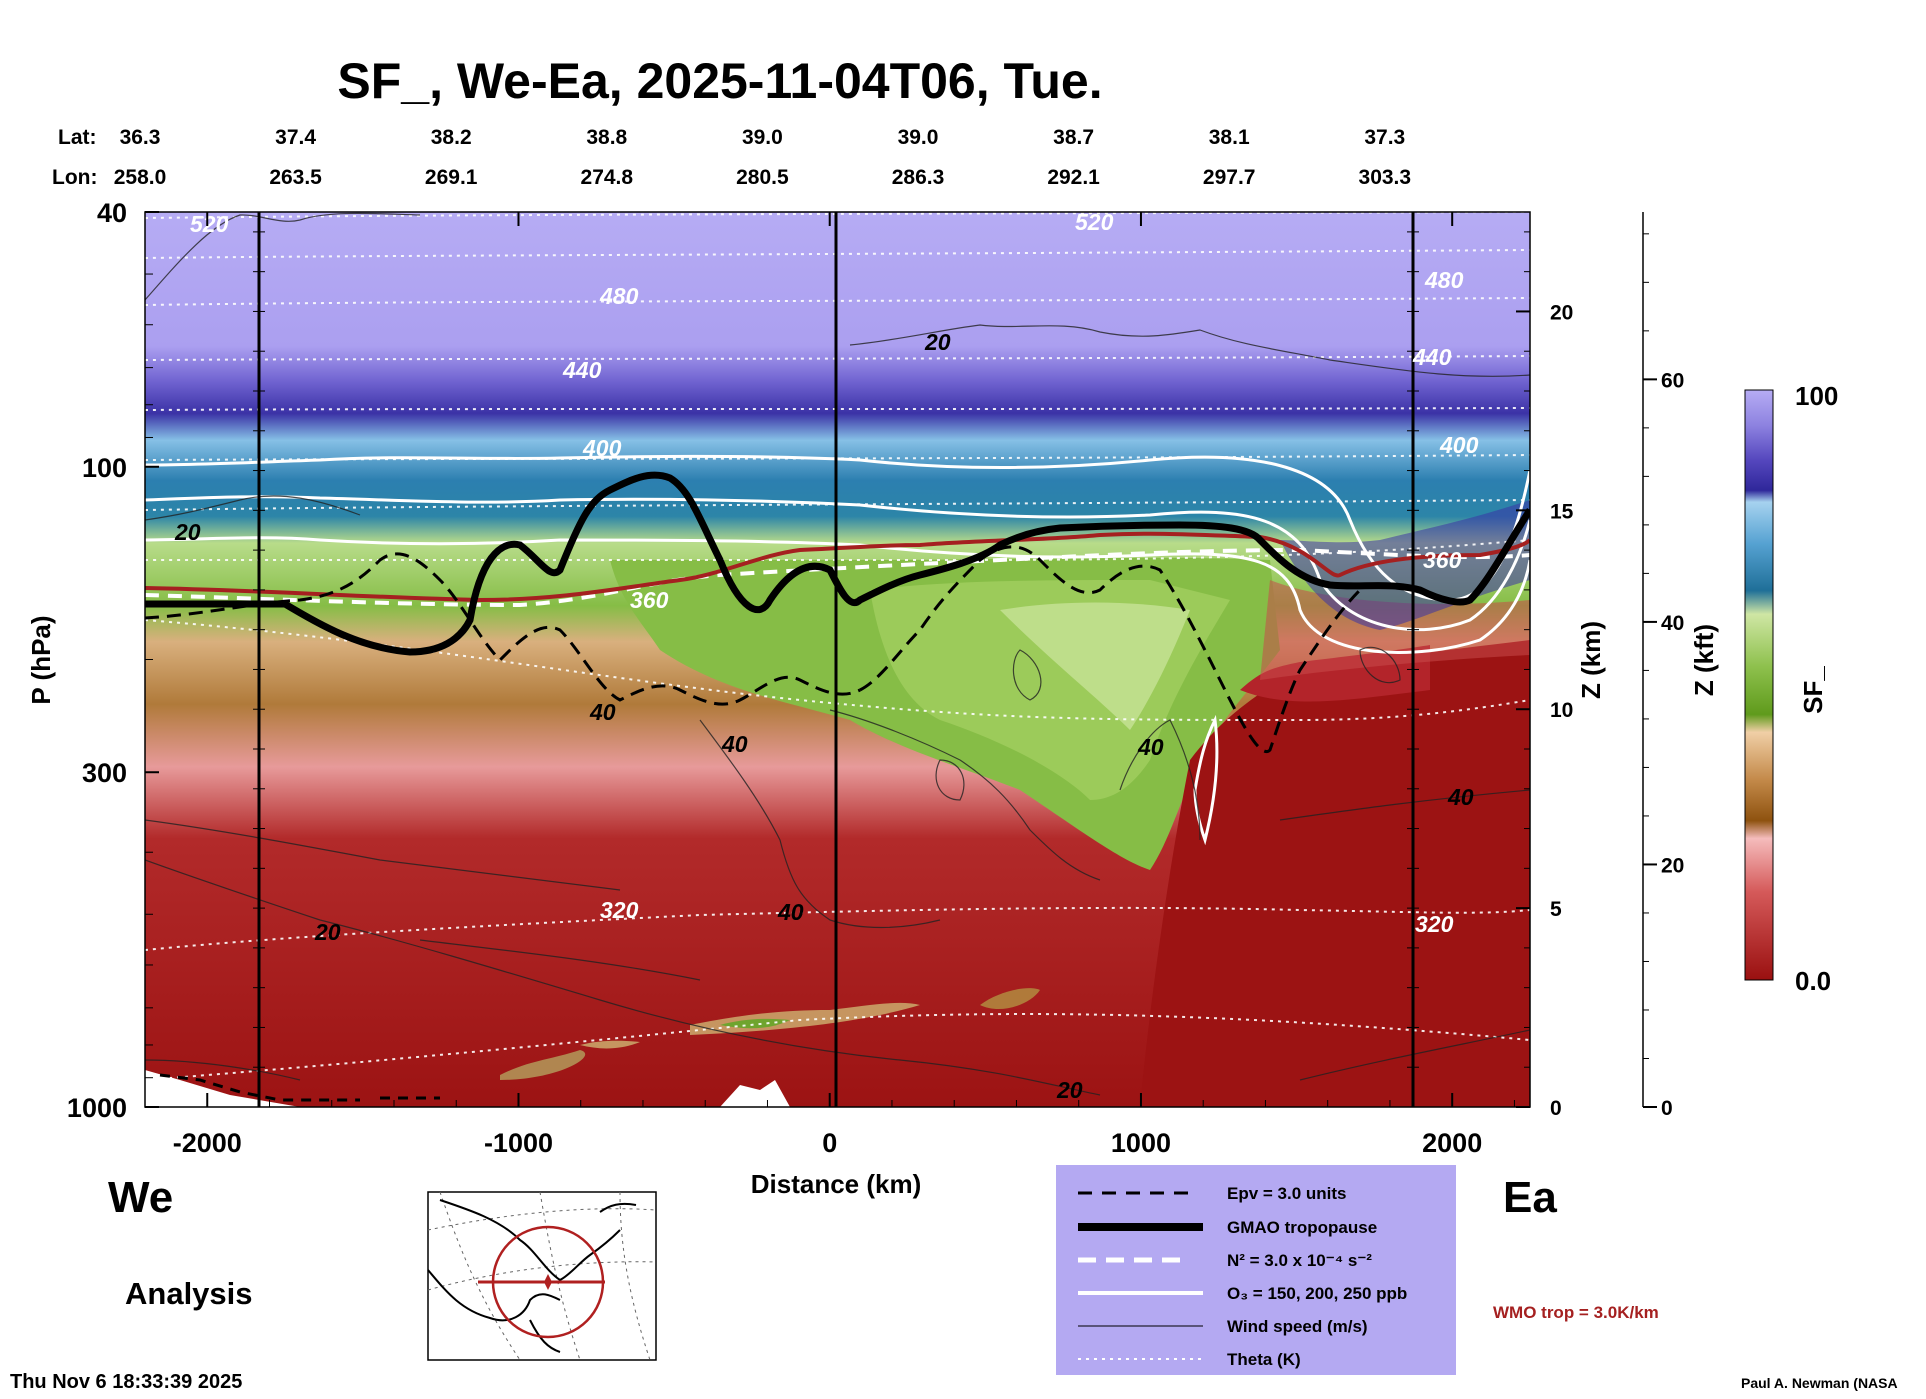 Image resolution: width=1926 pixels, height=1399 pixels. I want to click on y-tick-label: 100, so click(104, 468).